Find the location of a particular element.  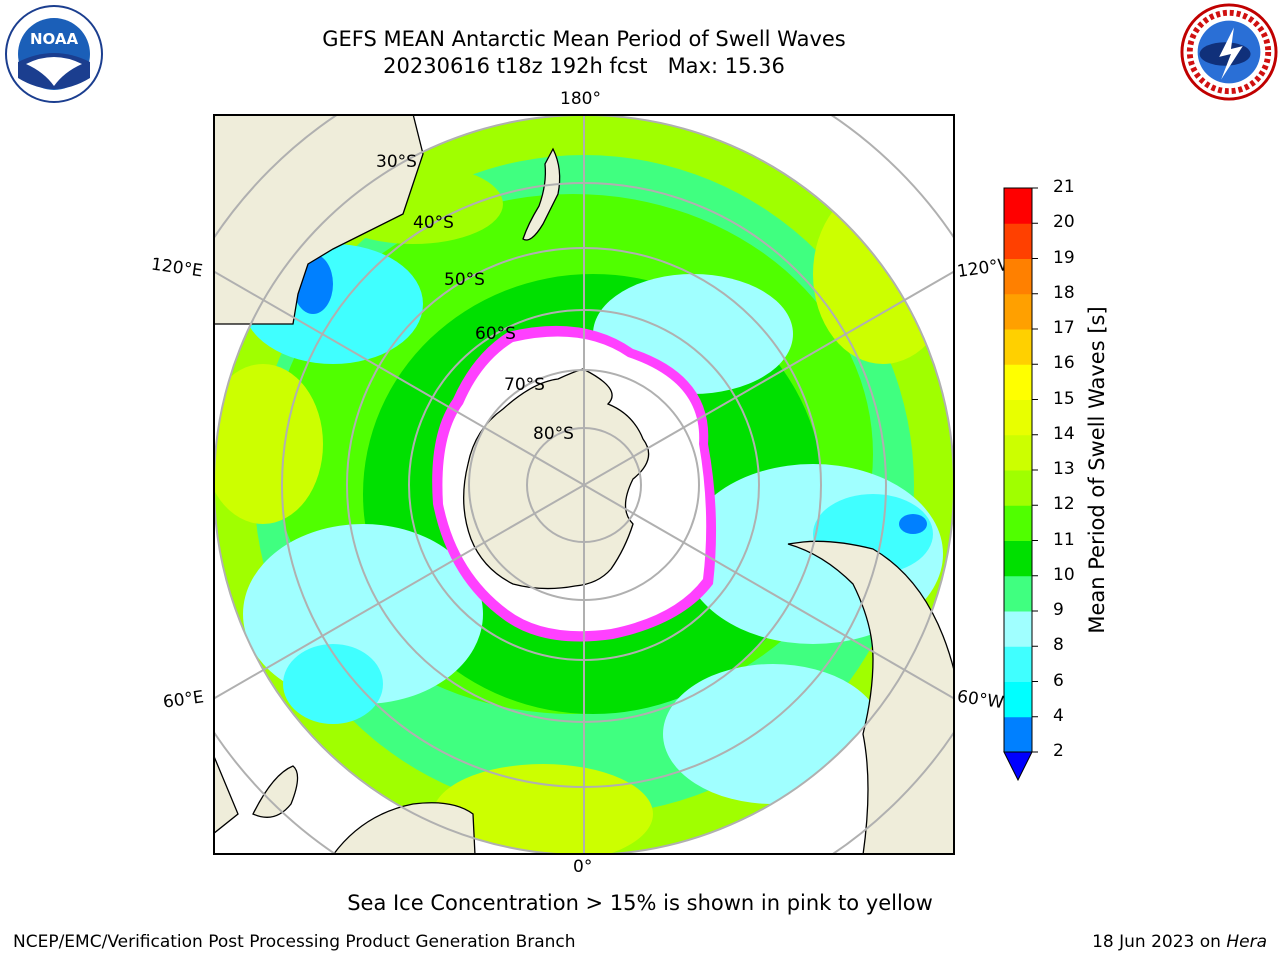

svg-text: NOAA is located at coordinates (54, 39).